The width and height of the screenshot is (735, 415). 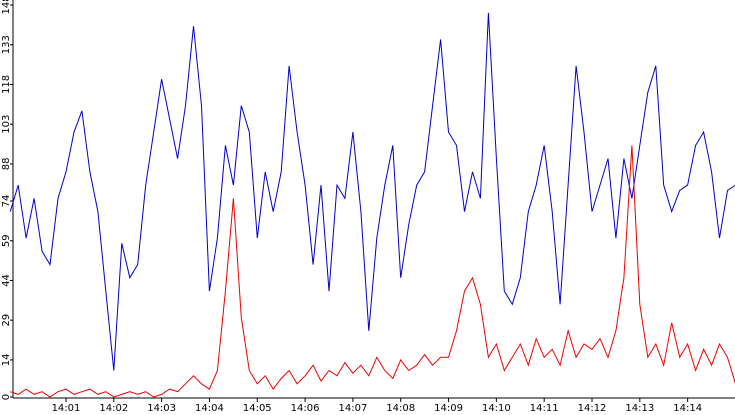 I want to click on x-tick-label: 14:07, so click(x=352, y=408).